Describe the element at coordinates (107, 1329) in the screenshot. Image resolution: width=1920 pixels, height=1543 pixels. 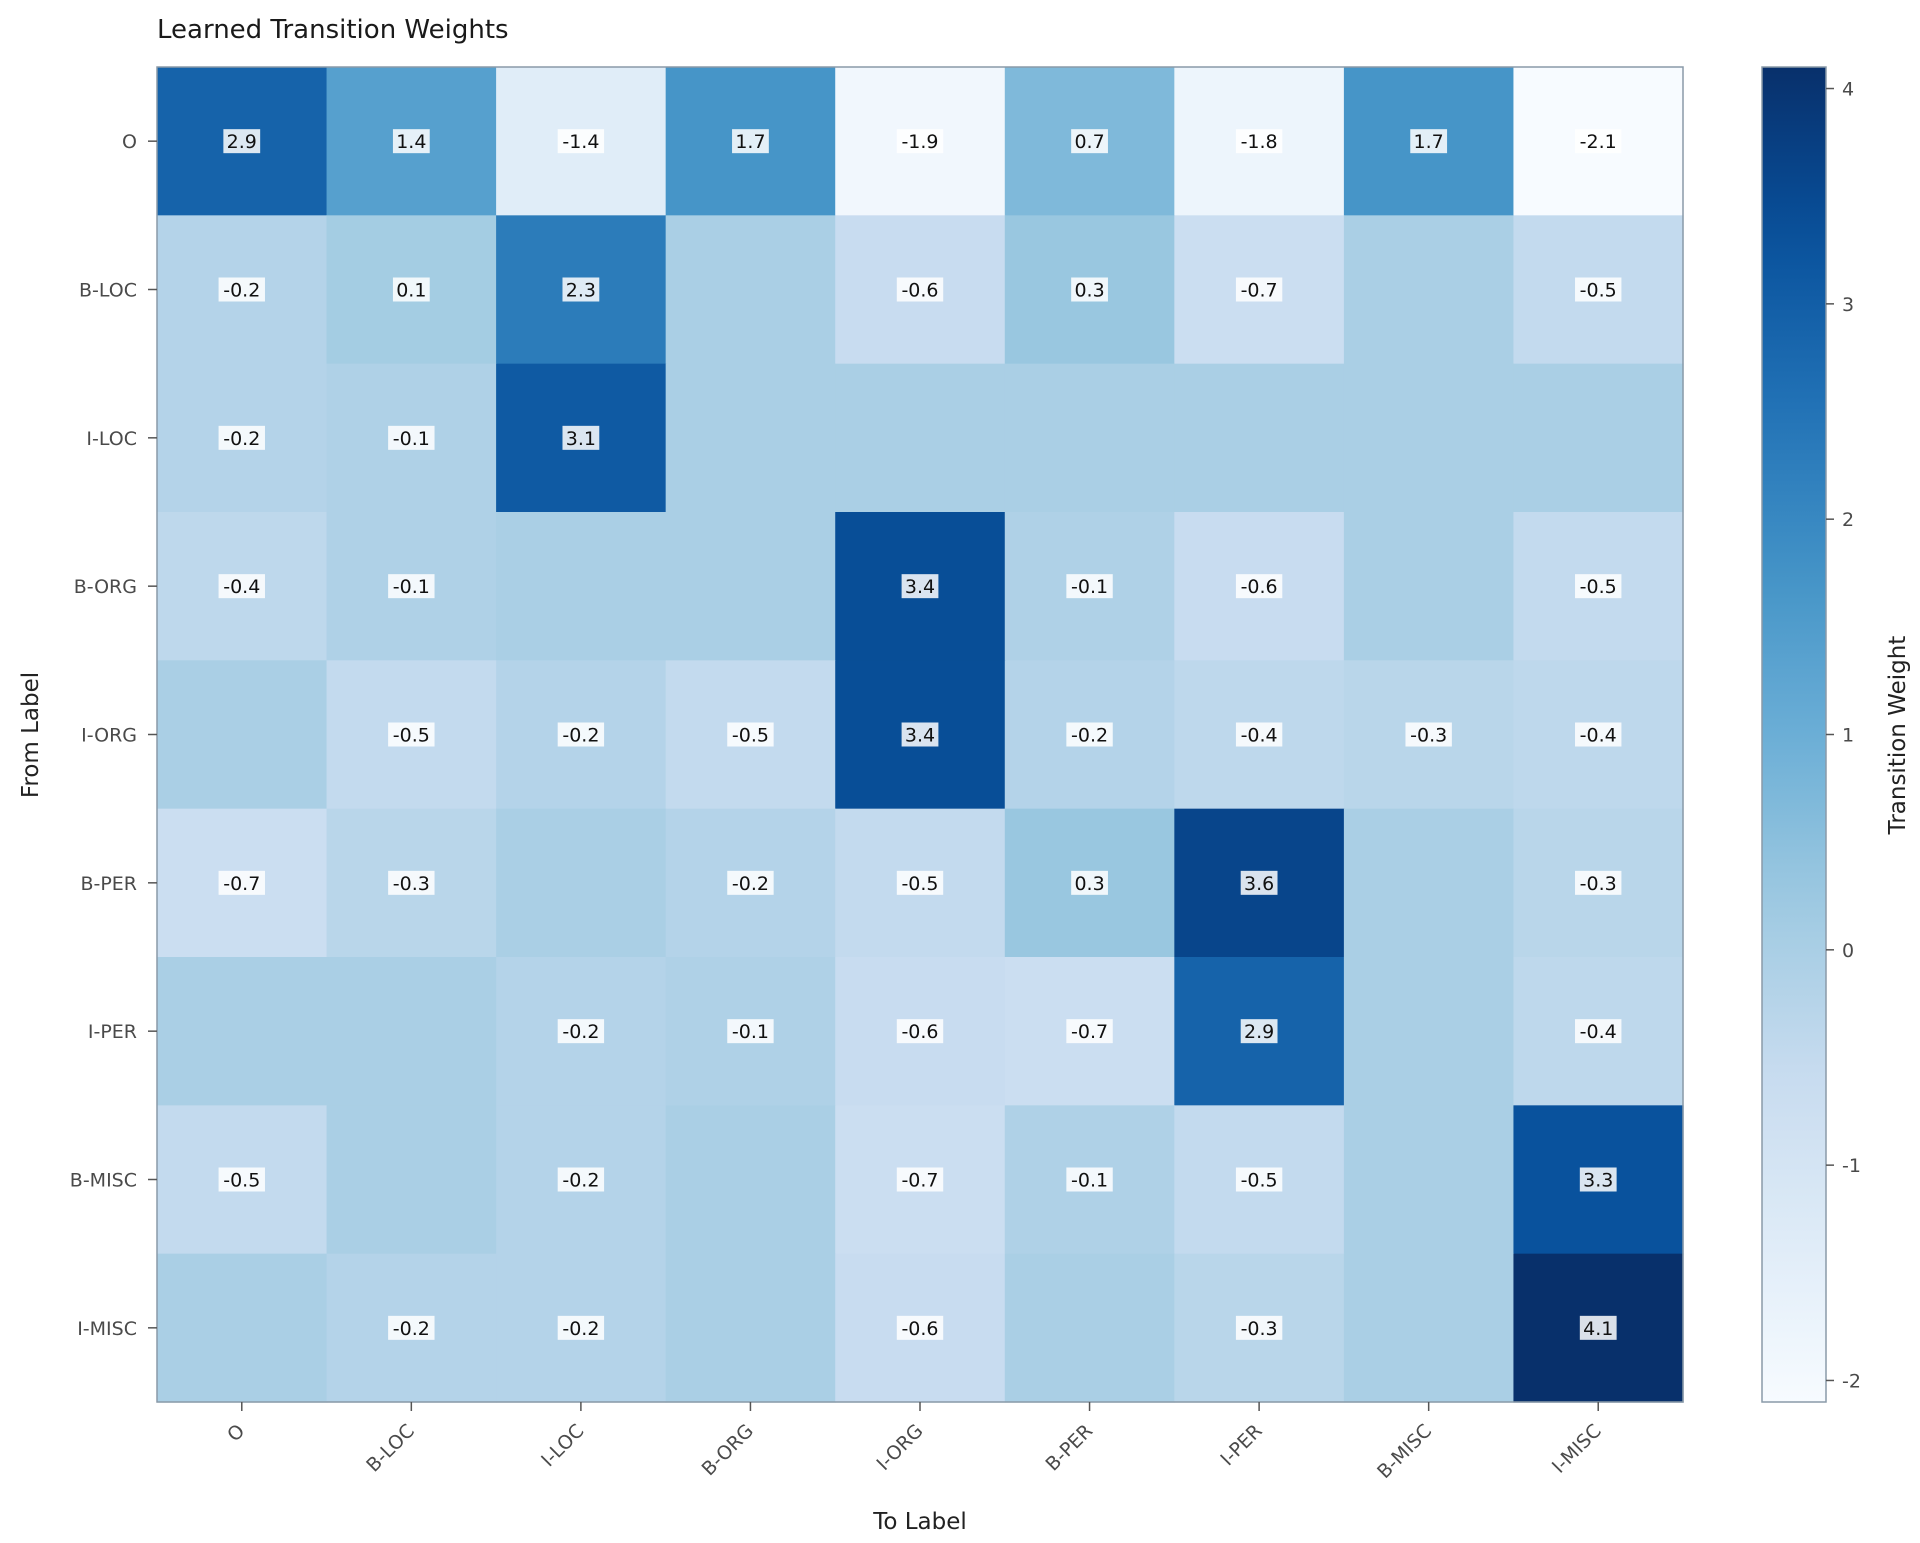
I see `y-tick-label: I-MISC` at that location.